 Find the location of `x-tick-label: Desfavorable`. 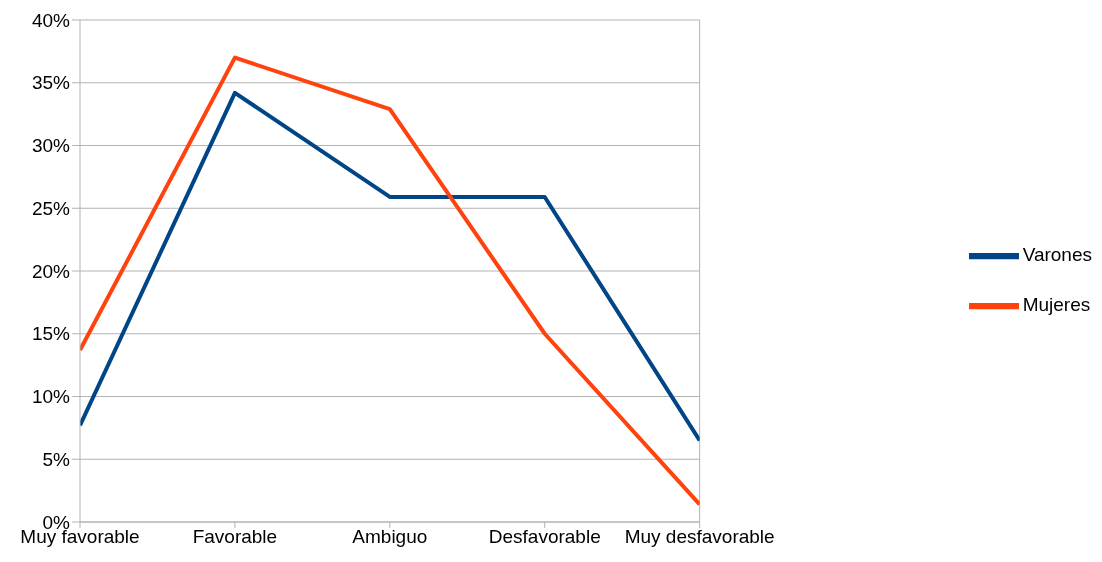

x-tick-label: Desfavorable is located at coordinates (544, 537).